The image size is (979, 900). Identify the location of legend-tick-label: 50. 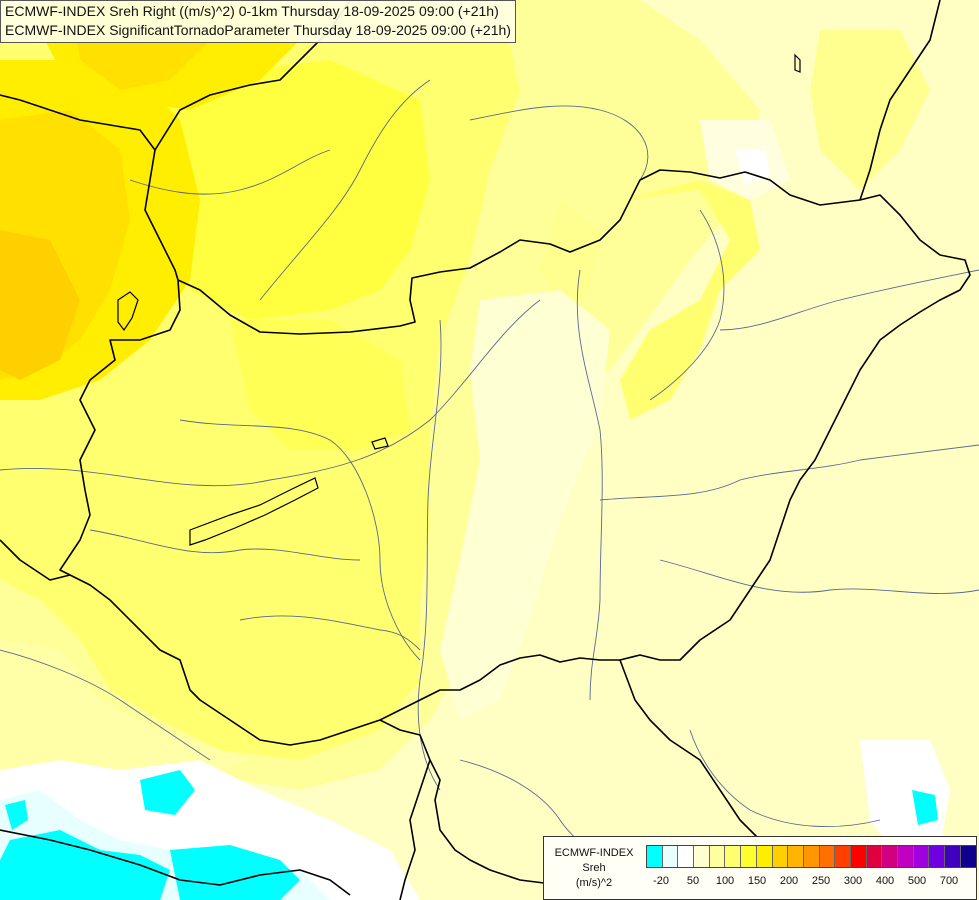
(693, 881).